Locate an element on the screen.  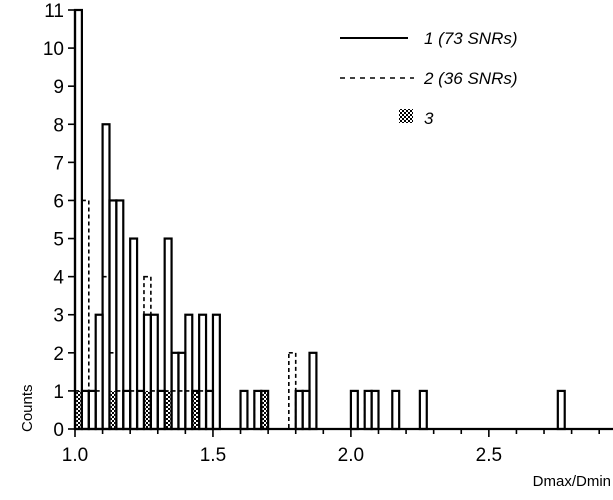
legend: 1 (73 SNRs) 2 (36 SNRs) 3 is located at coordinates (429, 78).